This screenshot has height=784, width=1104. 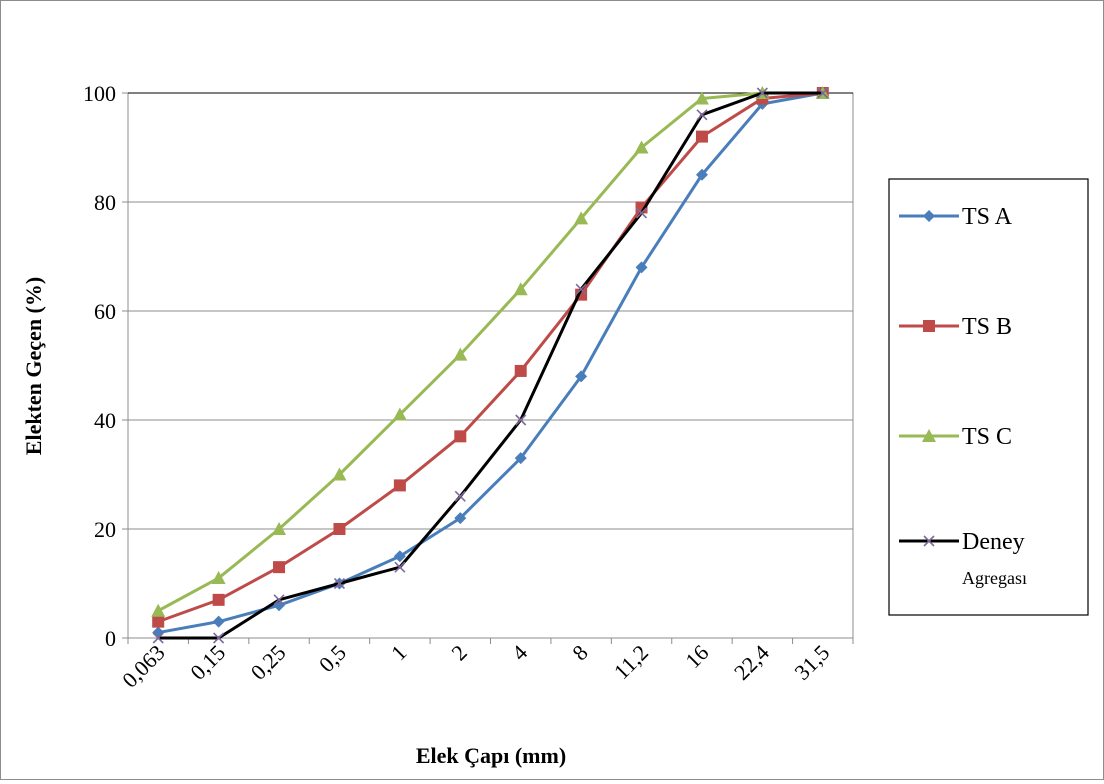 What do you see at coordinates (105, 420) in the screenshot?
I see `y-tick-label: 40` at bounding box center [105, 420].